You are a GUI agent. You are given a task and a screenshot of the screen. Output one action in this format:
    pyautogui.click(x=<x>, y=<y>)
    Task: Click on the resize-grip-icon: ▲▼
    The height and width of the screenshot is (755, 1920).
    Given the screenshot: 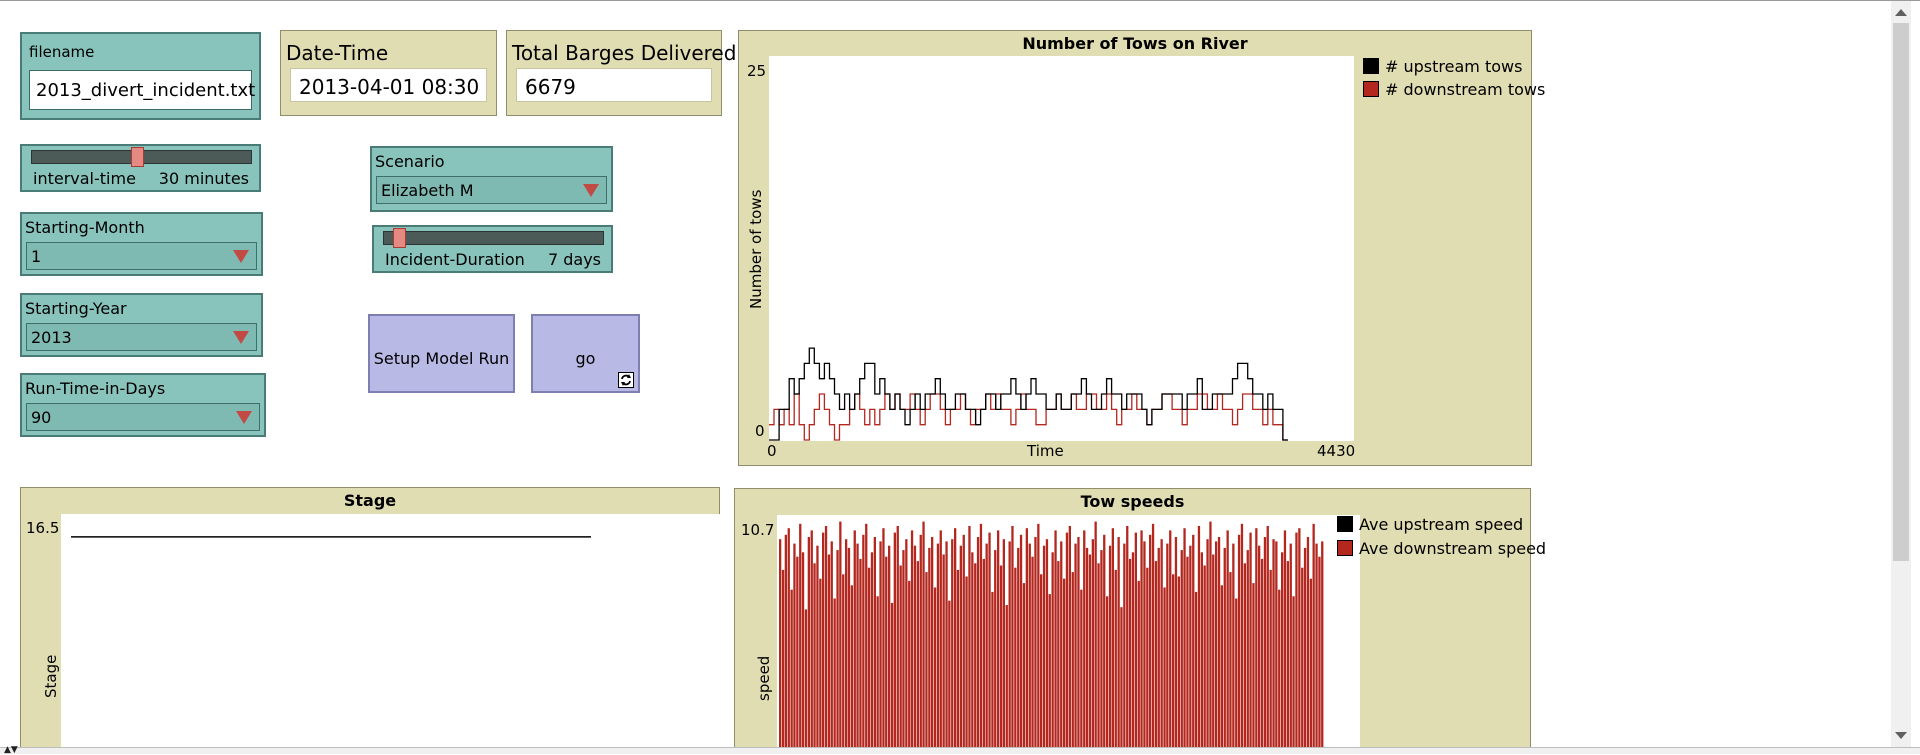 What is the action you would take?
    pyautogui.click(x=11, y=750)
    